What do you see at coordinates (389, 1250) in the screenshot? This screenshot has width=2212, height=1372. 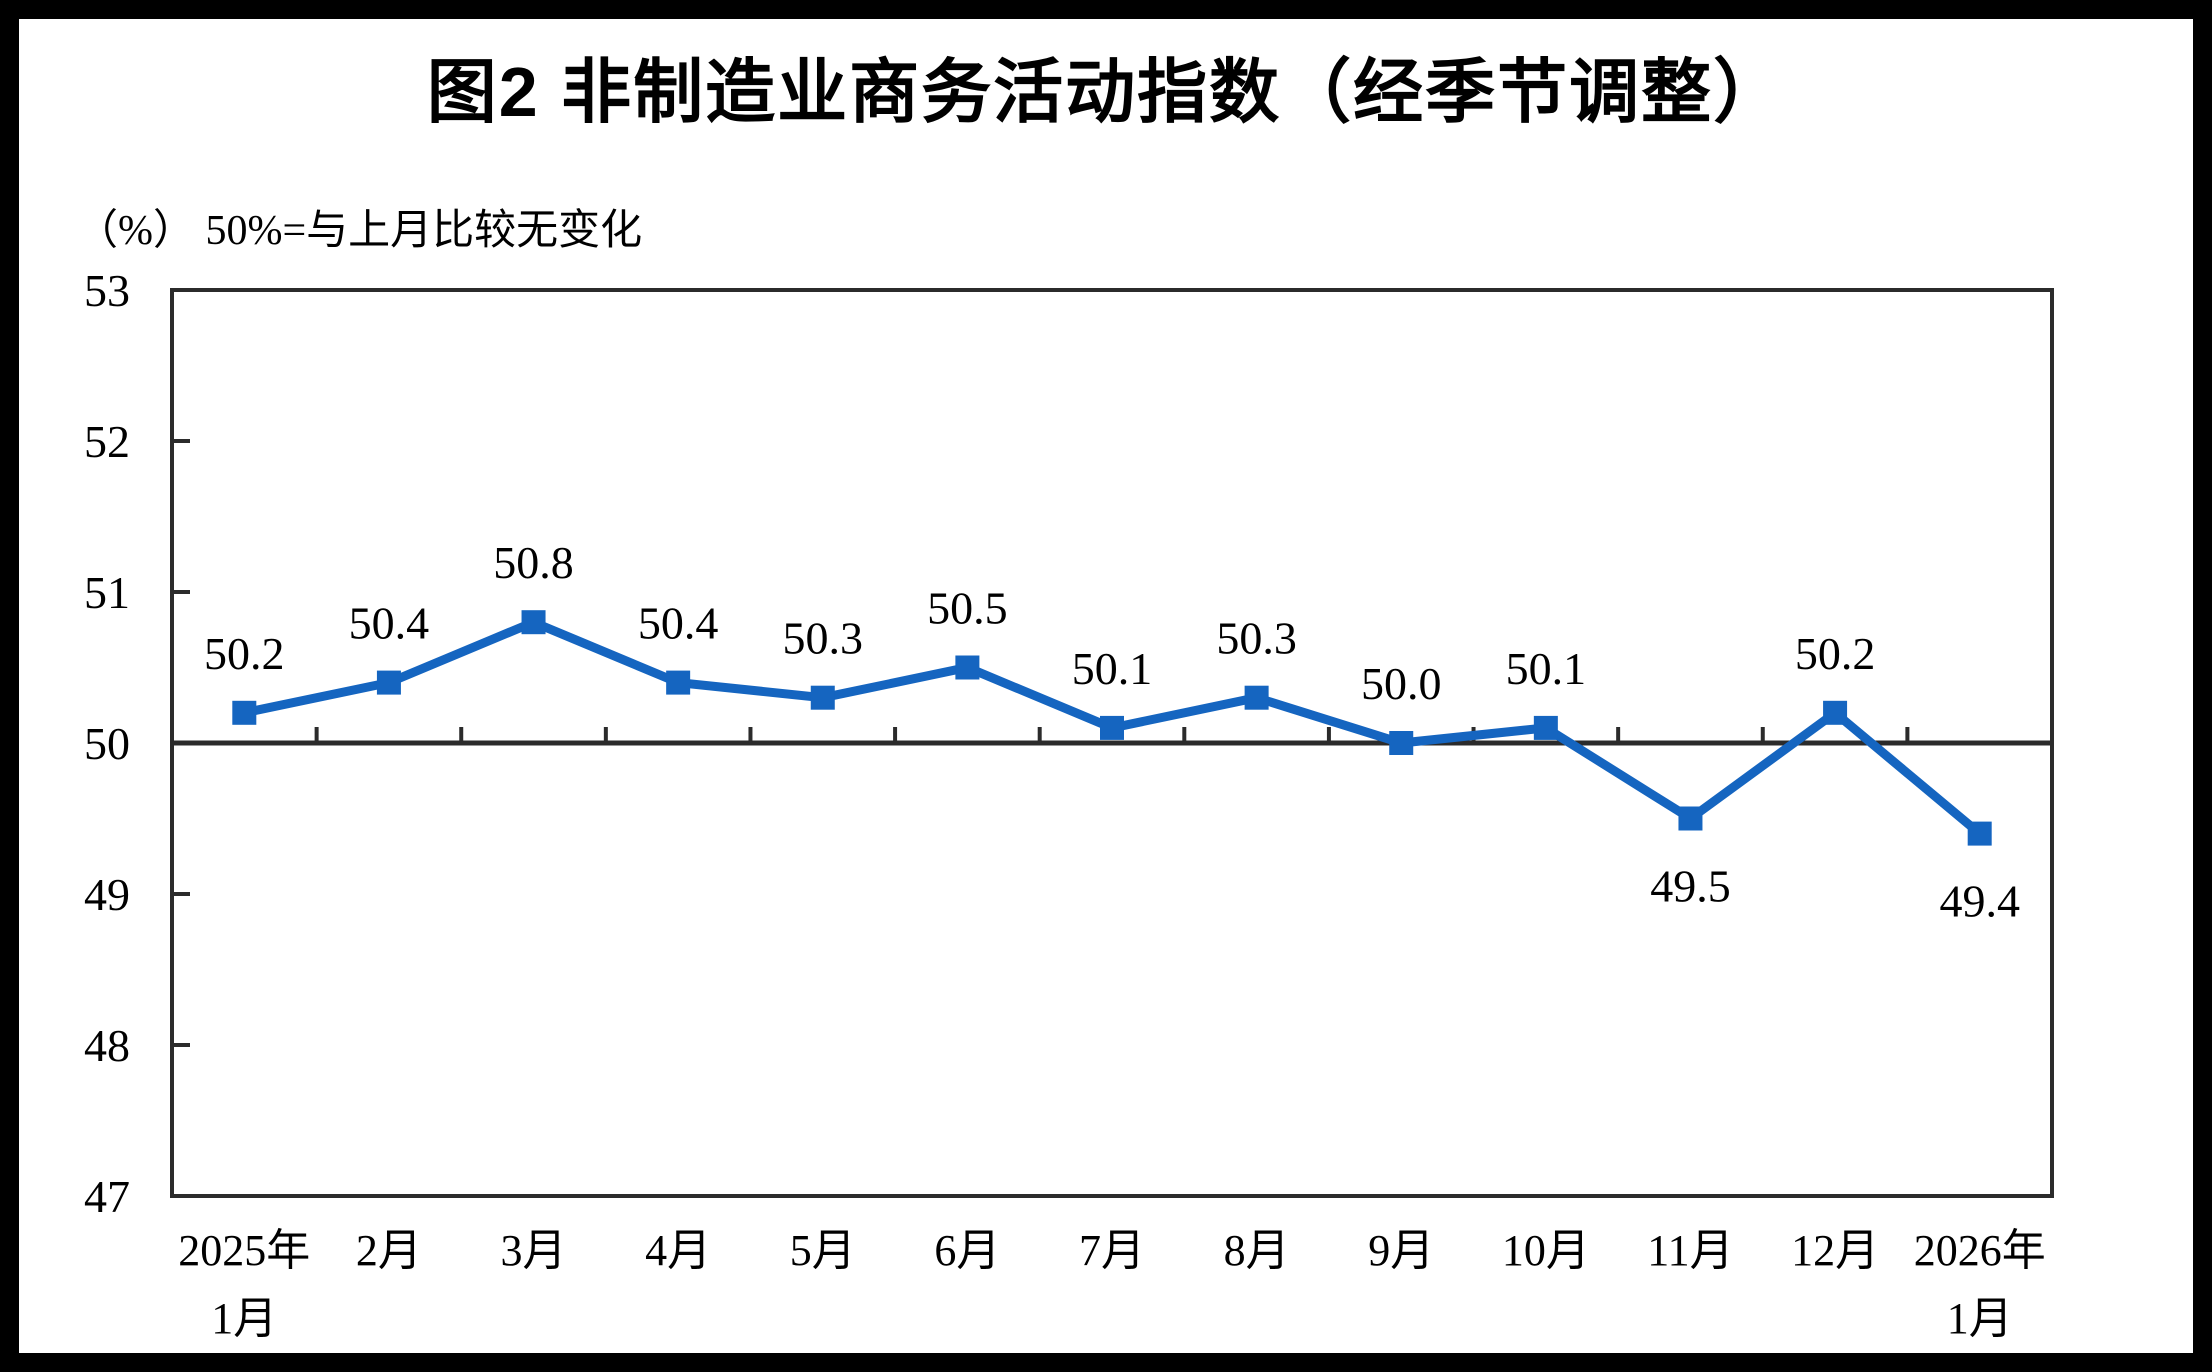 I see `x-axis-tick-label: 2月` at bounding box center [389, 1250].